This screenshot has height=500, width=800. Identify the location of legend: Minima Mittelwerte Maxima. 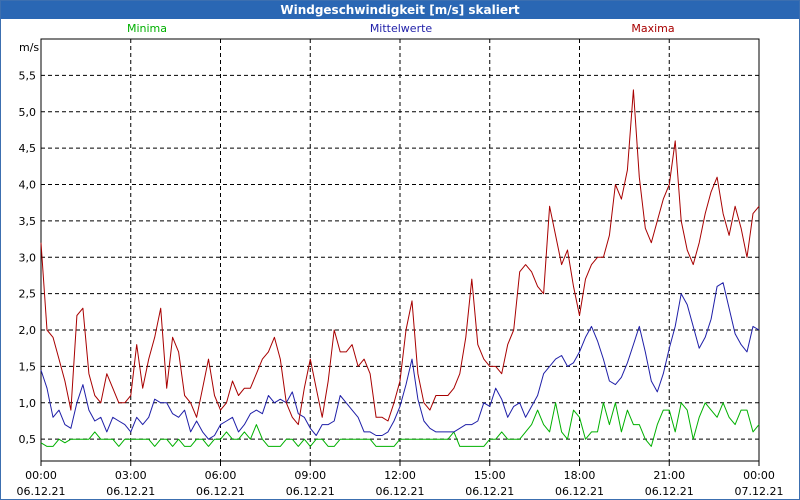
(401, 28).